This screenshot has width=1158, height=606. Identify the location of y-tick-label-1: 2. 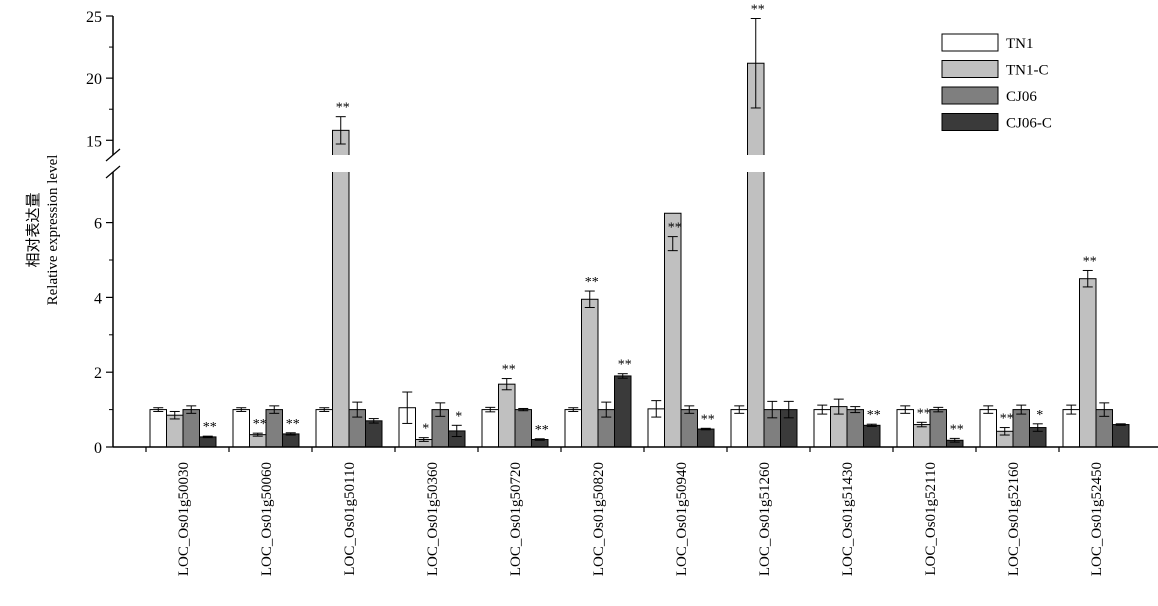
(98, 373).